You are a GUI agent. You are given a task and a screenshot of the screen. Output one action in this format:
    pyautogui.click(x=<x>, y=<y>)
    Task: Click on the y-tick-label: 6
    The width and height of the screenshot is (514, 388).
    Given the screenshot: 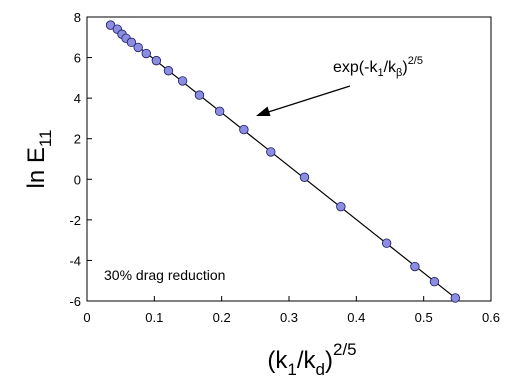 What is the action you would take?
    pyautogui.click(x=77, y=58)
    